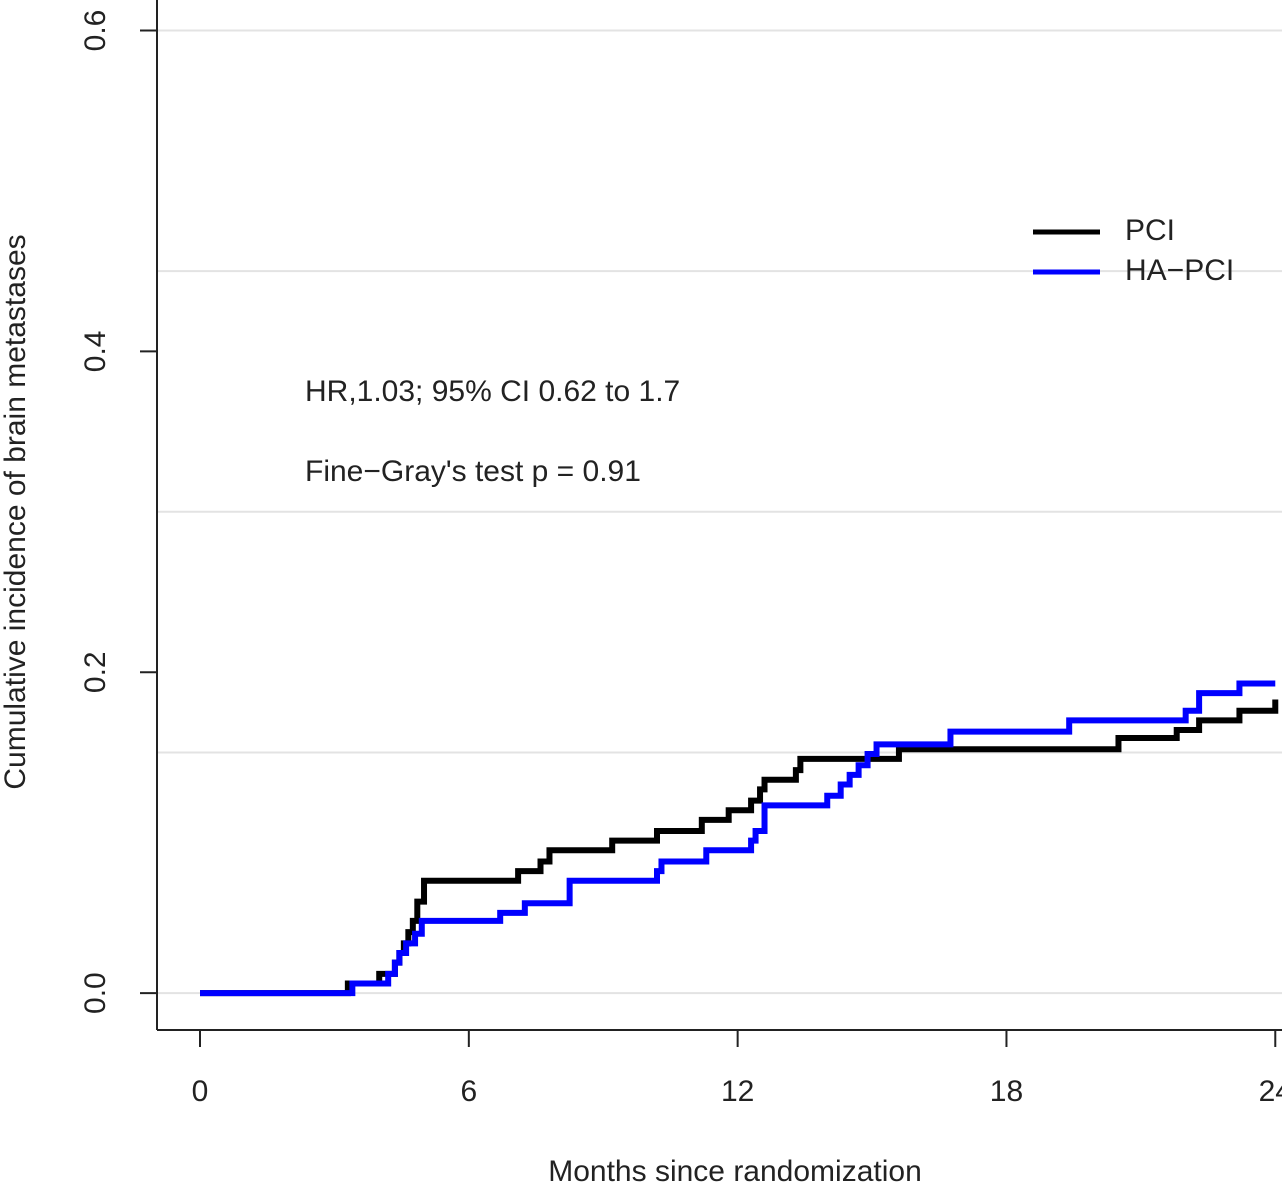 This screenshot has width=1282, height=1188. Describe the element at coordinates (1270, 1091) in the screenshot. I see `x-tick-label: 24` at that location.